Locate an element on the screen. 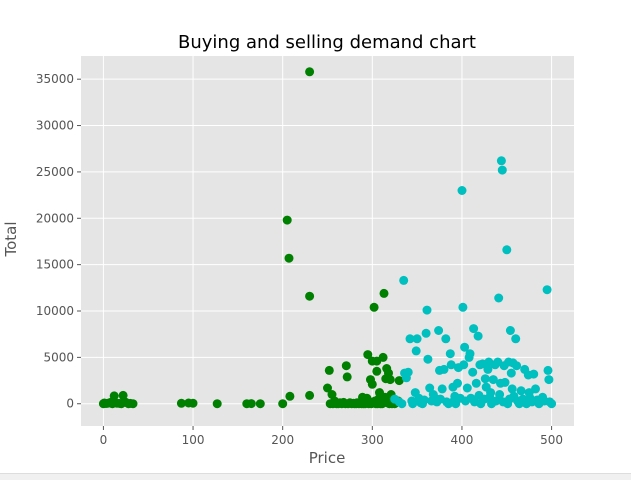  y-tick-label: 15000 is located at coordinates (55, 265).